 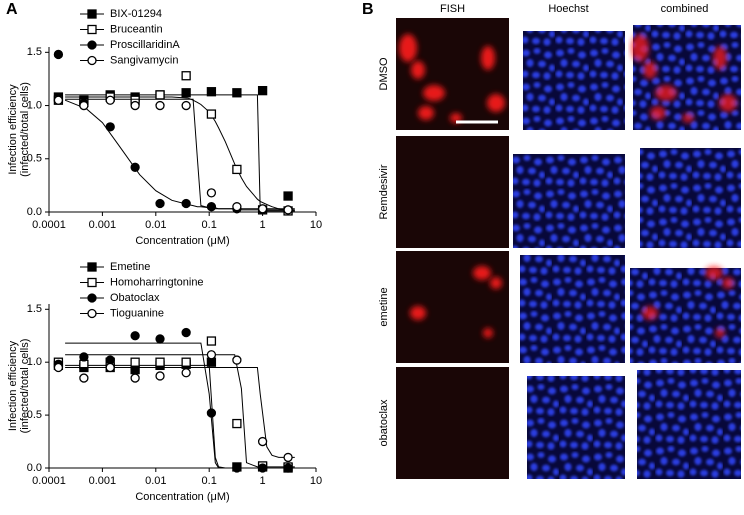 I want to click on x-tick-label: 0.0001, so click(x=49, y=481).